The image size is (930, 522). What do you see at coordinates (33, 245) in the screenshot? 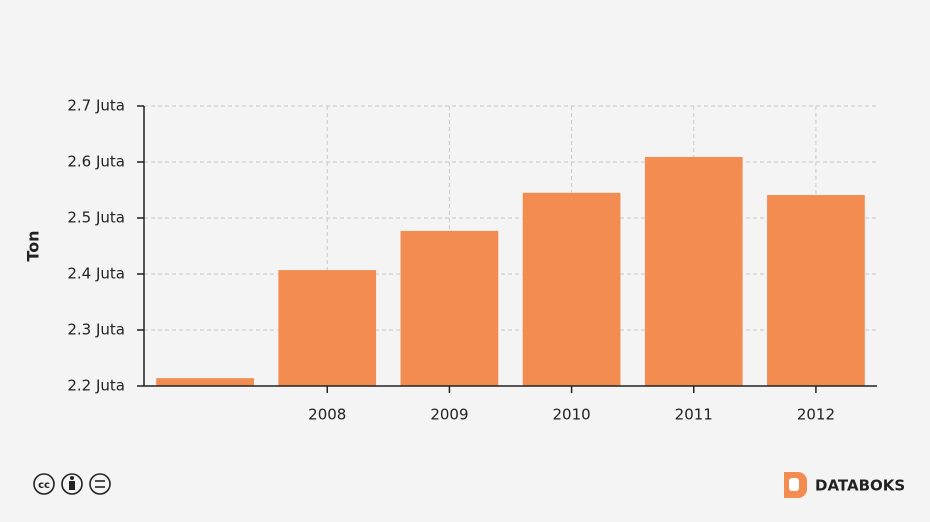
I see `y-axis-label: Ton` at bounding box center [33, 245].